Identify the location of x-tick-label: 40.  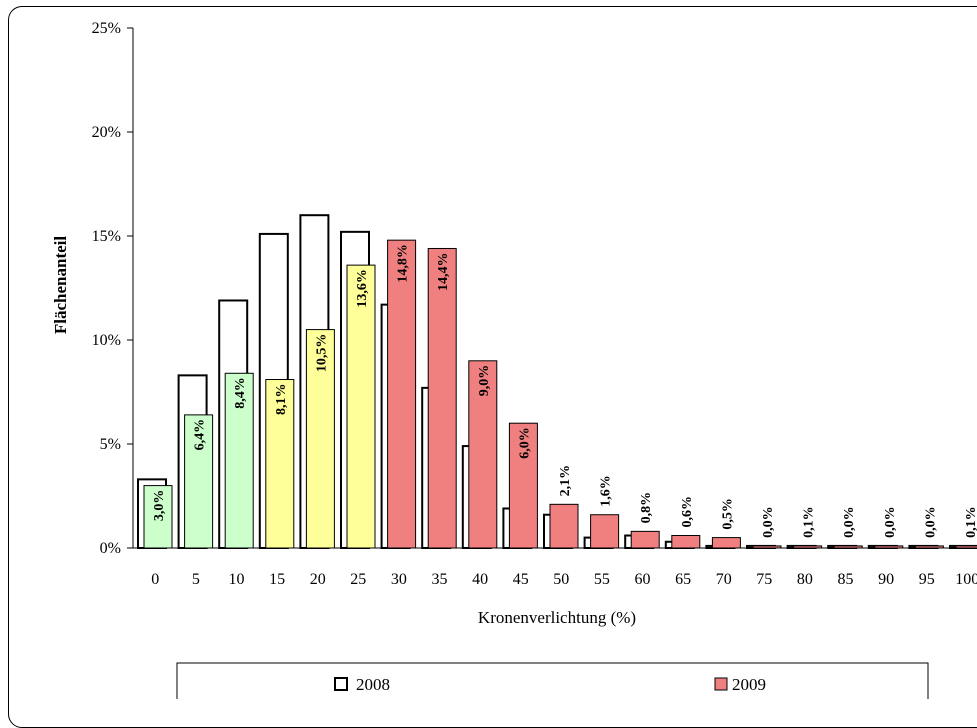
(480, 579).